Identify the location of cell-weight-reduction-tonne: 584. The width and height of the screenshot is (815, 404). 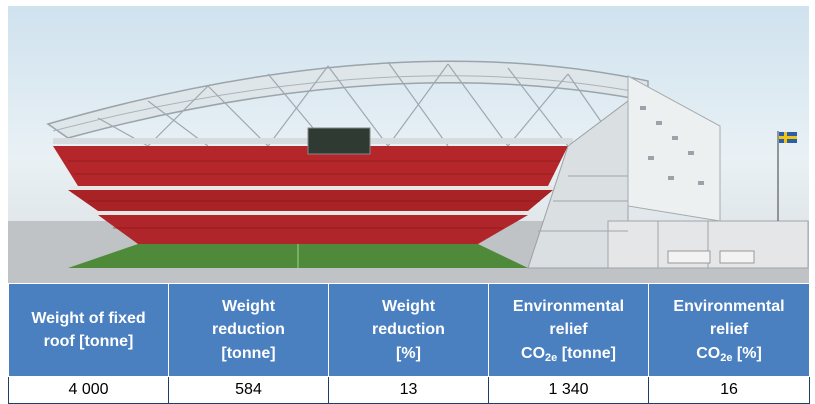
(248, 390).